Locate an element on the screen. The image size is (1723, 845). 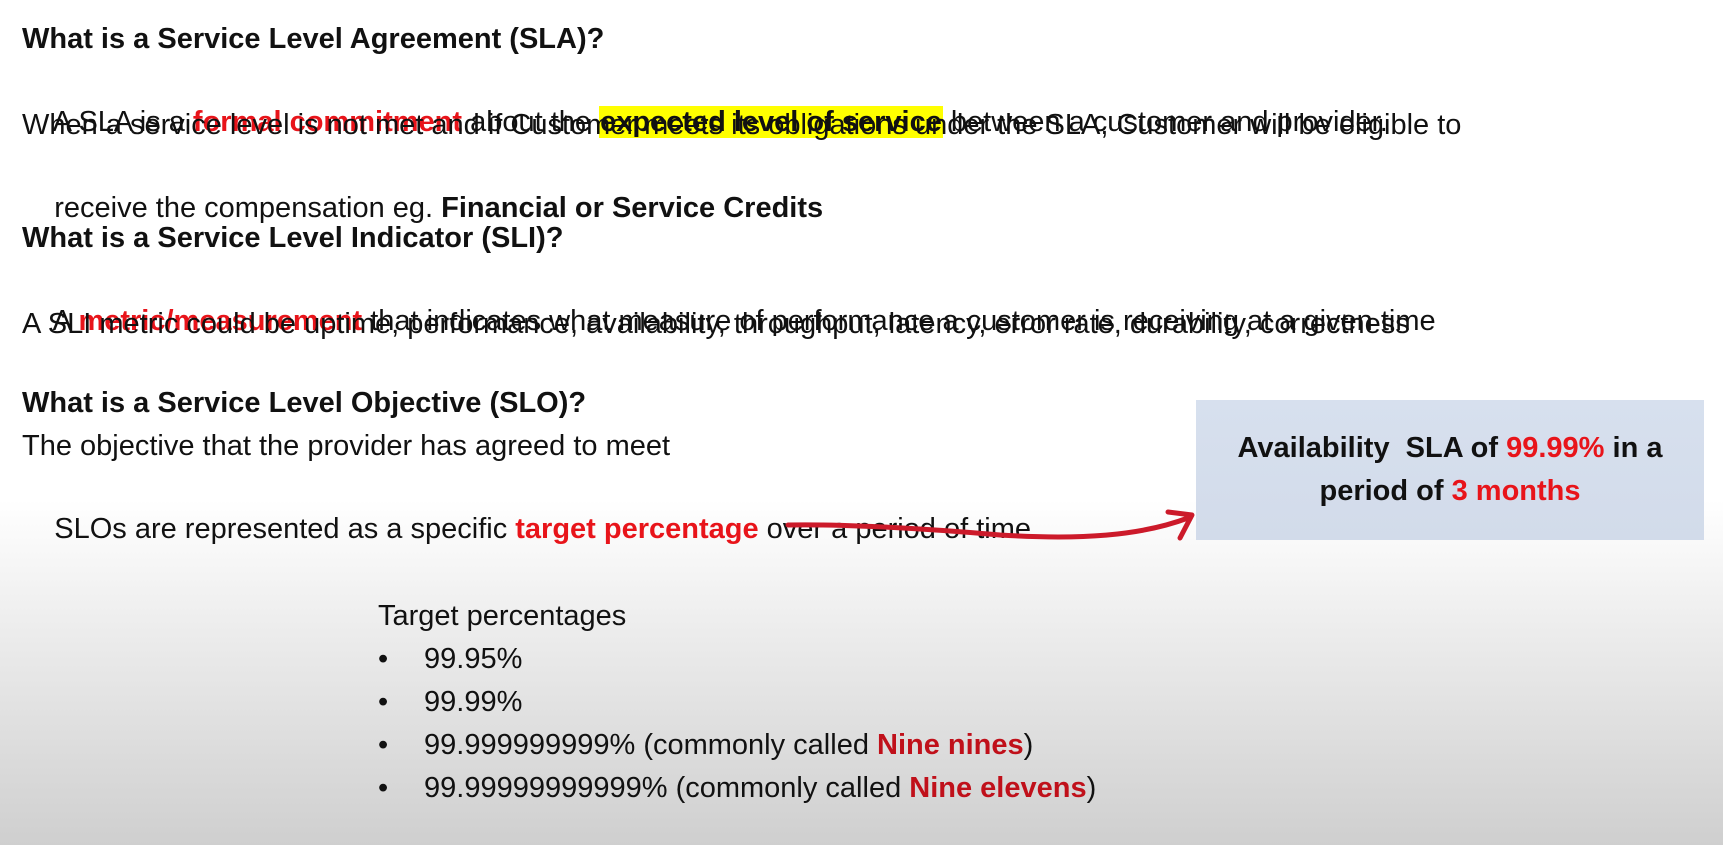
sla-heading: What is a Service Level Agreement (SLA)? is located at coordinates (313, 39).